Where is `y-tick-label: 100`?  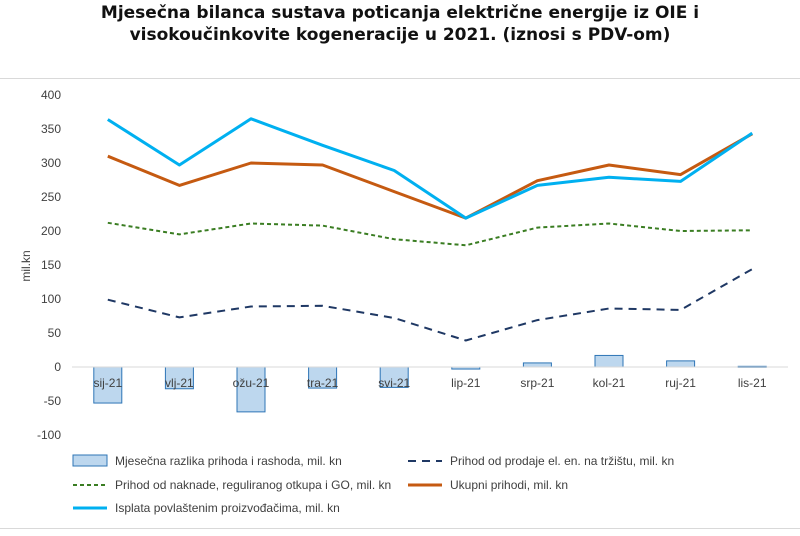 y-tick-label: 100 is located at coordinates (51, 299).